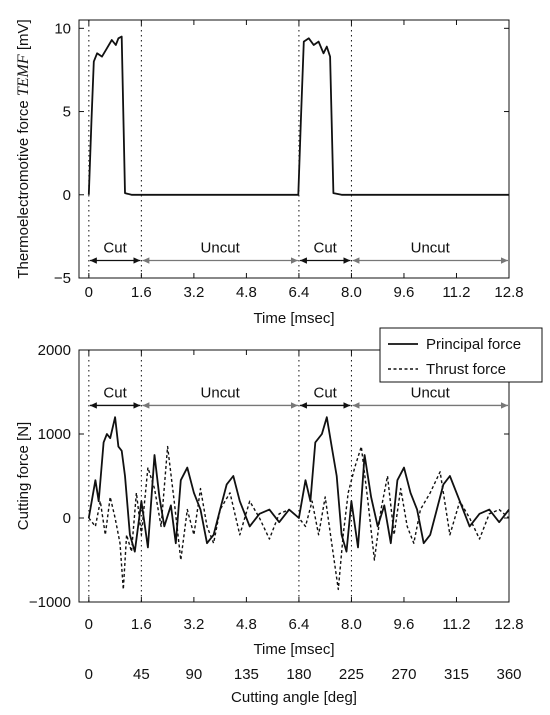  I want to click on x2-tick-label: 180, so click(298, 674).